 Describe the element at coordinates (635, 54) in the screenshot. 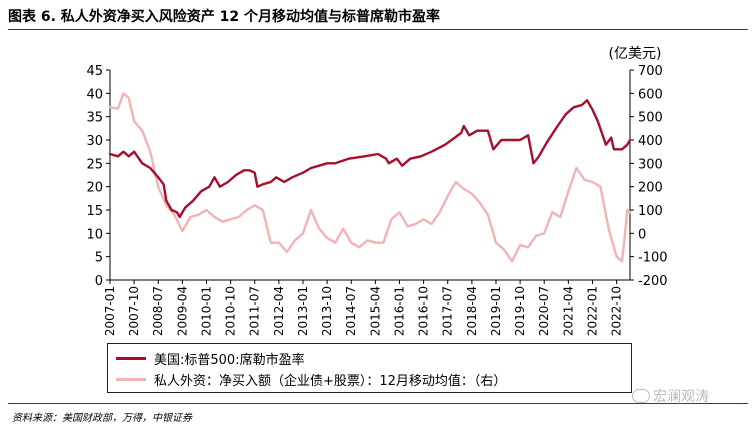

I see `right-axis-unit: (亿美元)` at that location.